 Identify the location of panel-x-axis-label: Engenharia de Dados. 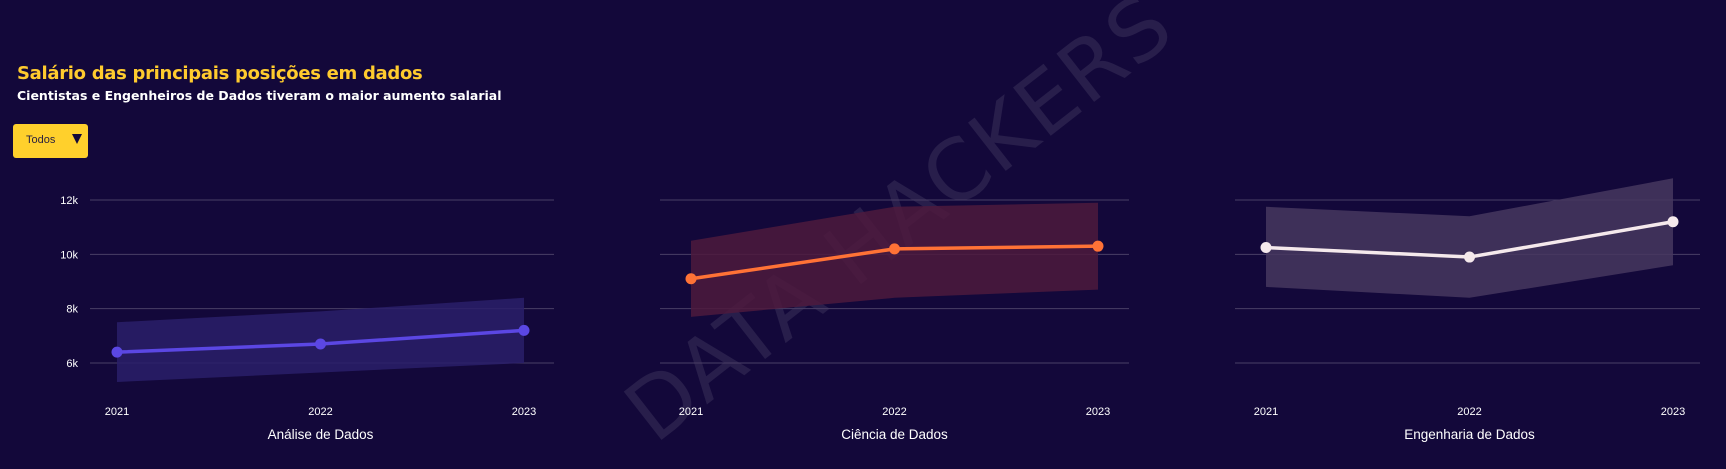
(1469, 434).